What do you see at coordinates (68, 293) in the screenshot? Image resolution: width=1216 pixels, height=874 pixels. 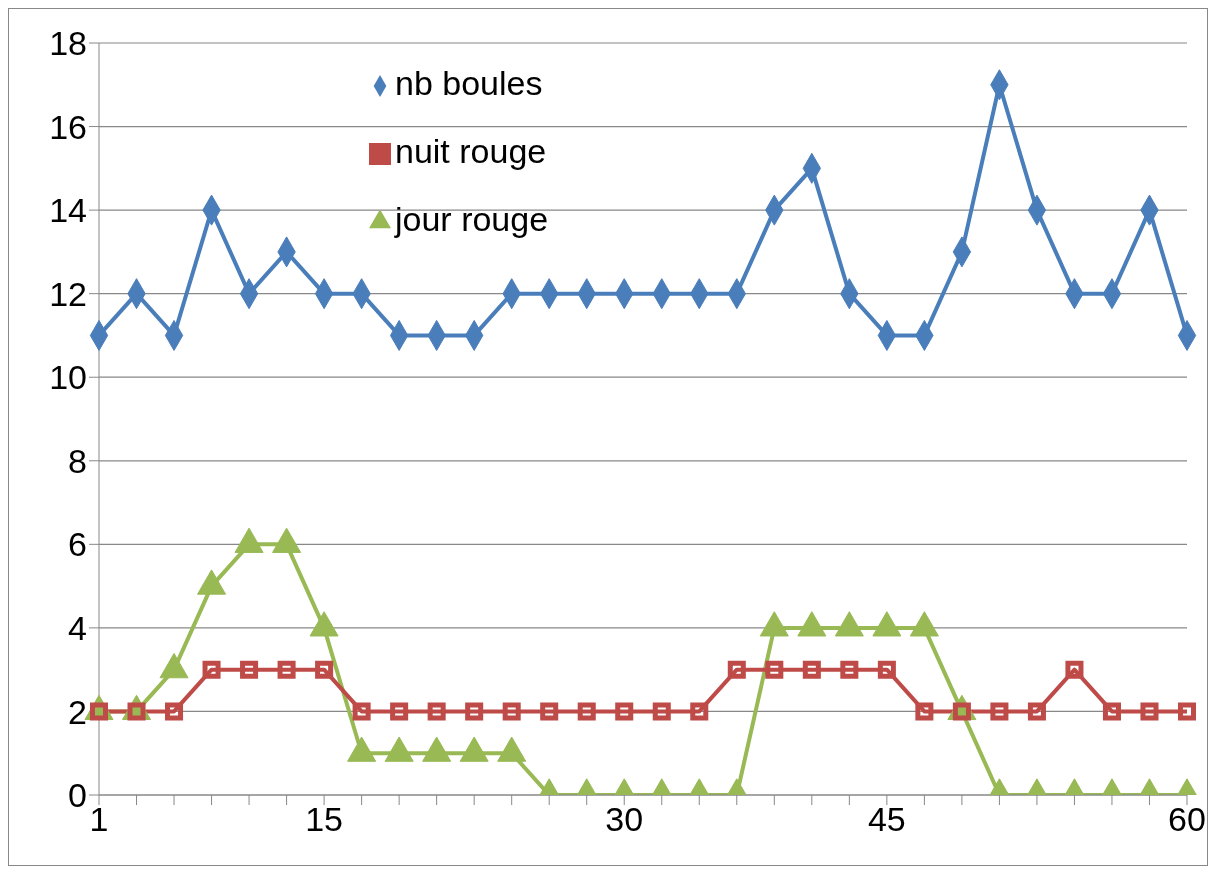 I see `y-tick-label: 12` at bounding box center [68, 293].